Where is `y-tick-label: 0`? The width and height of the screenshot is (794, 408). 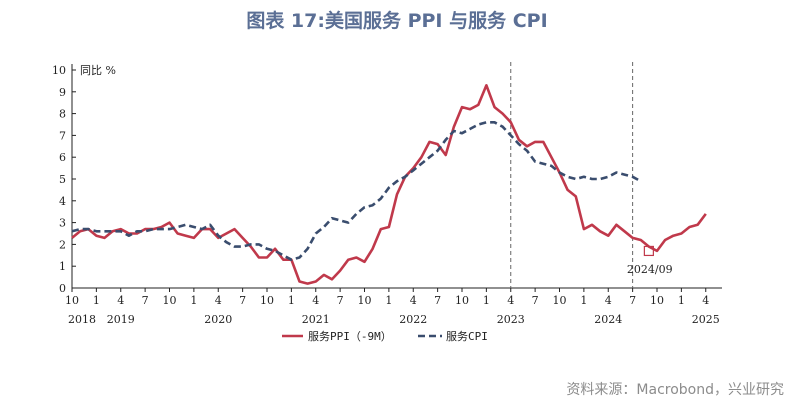 y-tick-label: 0 is located at coordinates (62, 288).